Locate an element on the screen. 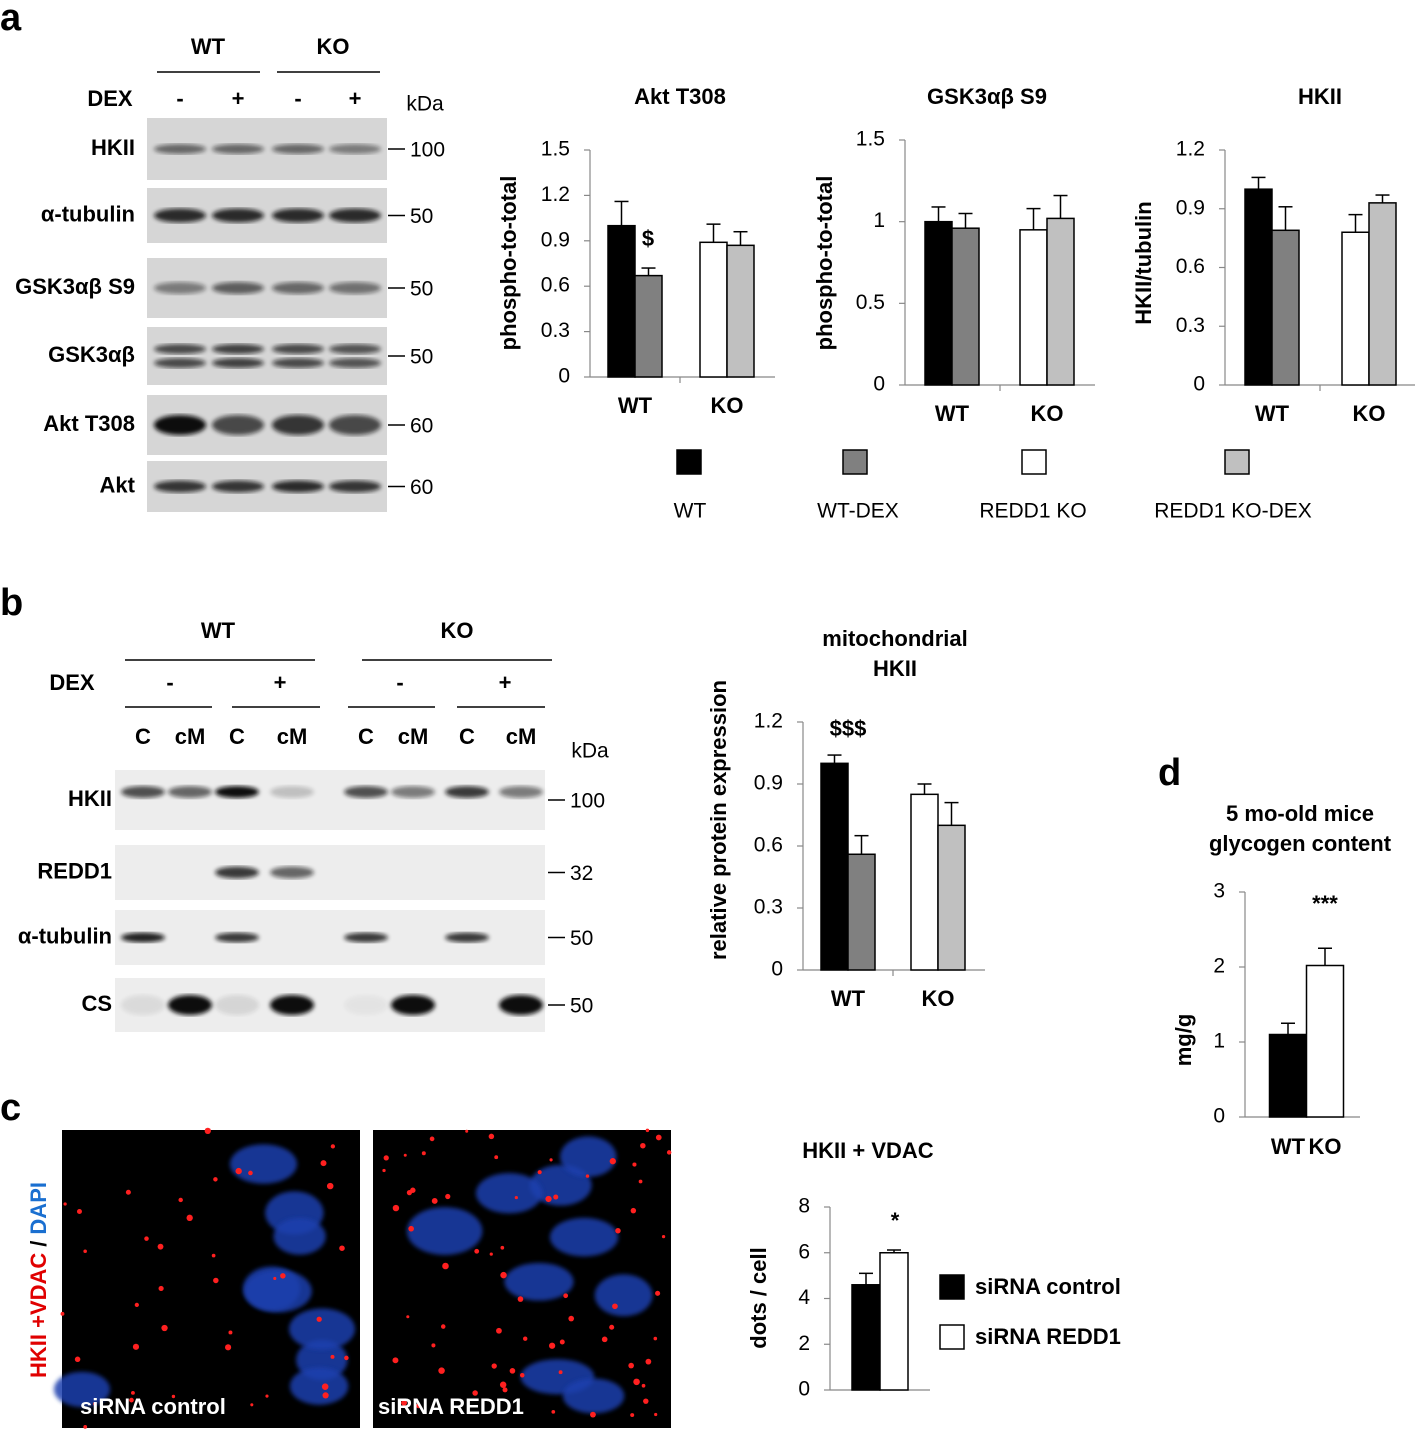  label: KO is located at coordinates (1325, 1146).